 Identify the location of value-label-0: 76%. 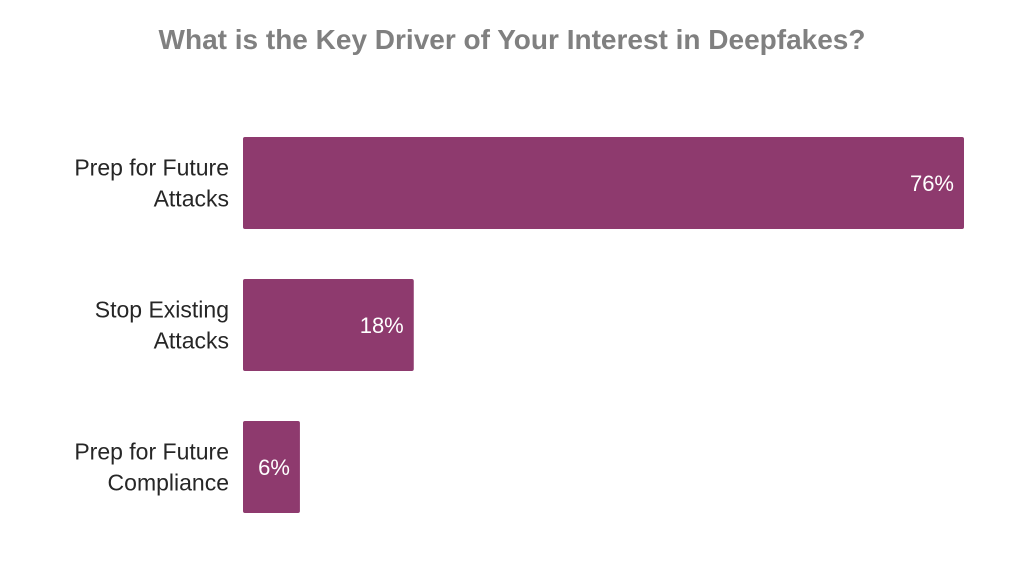
(932, 183).